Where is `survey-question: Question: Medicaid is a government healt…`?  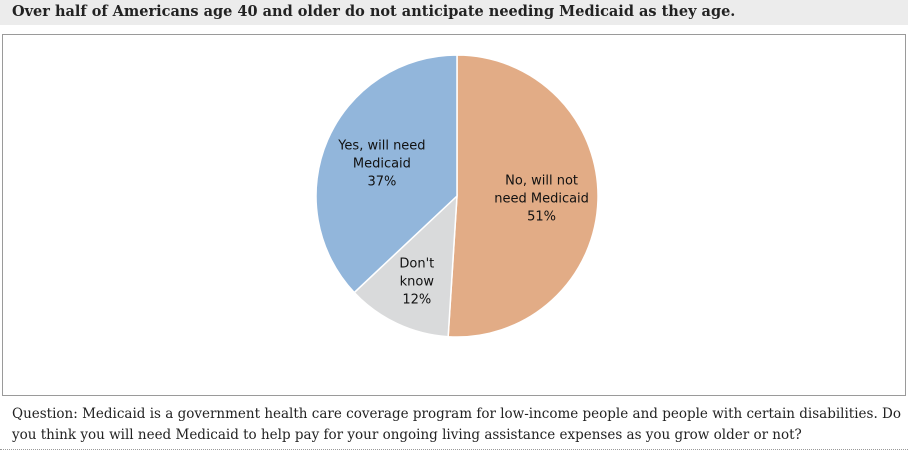 survey-question: Question: Medicaid is a government healt… is located at coordinates (456, 424).